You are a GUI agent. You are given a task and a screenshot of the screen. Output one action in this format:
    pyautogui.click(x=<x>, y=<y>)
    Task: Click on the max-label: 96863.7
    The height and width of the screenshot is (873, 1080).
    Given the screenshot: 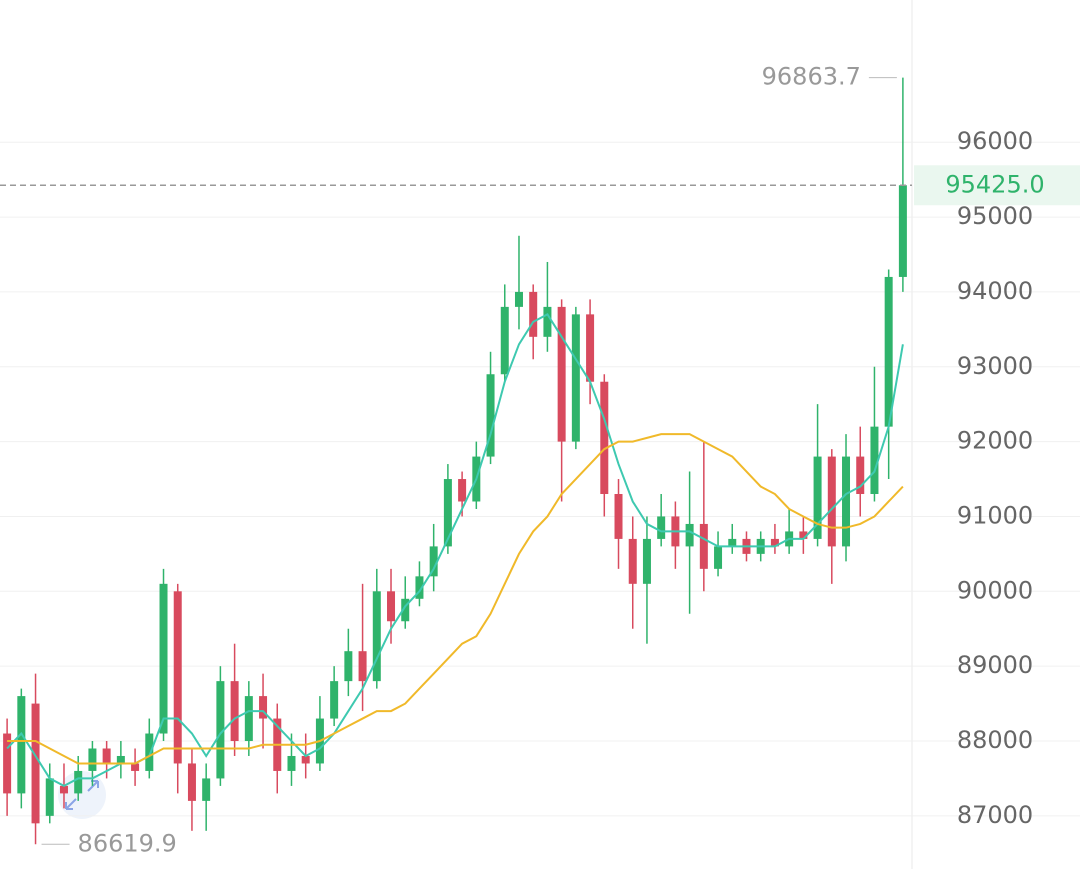 What is the action you would take?
    pyautogui.click(x=811, y=77)
    